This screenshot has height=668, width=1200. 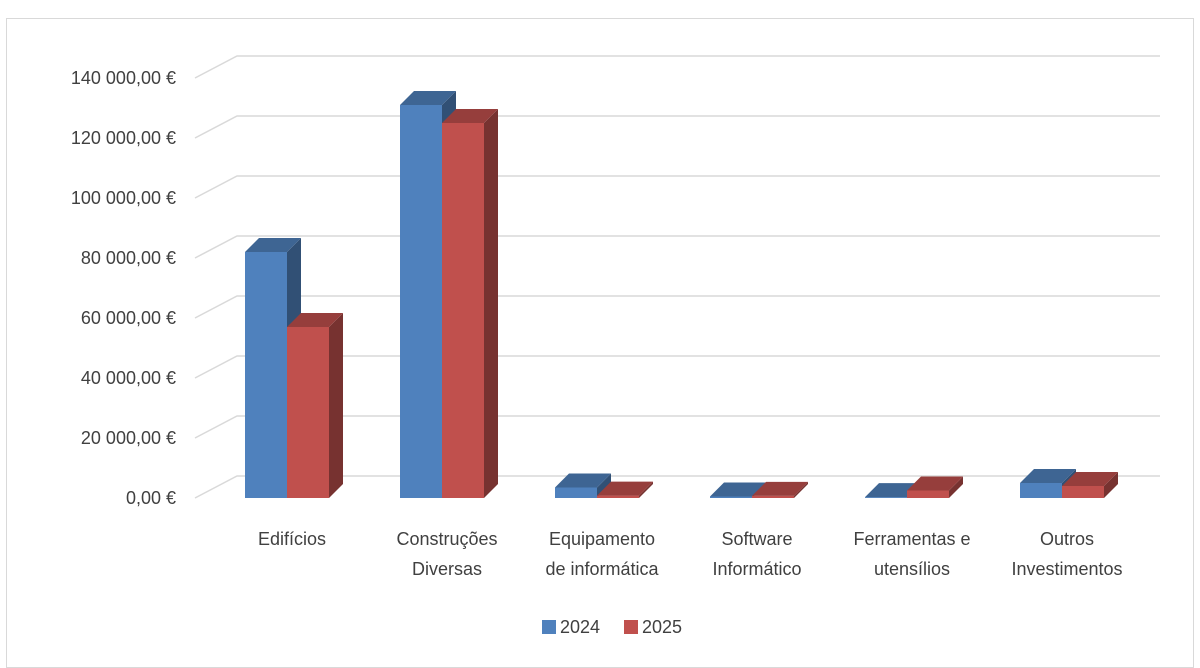 What do you see at coordinates (128, 318) in the screenshot?
I see `y-tick-label: 60 000,00 €` at bounding box center [128, 318].